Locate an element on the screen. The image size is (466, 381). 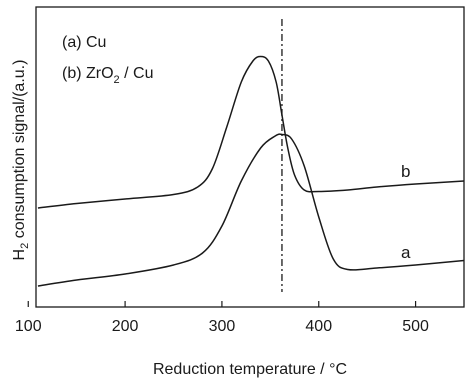
x-tick-label-500: 500 is located at coordinates (415, 326).